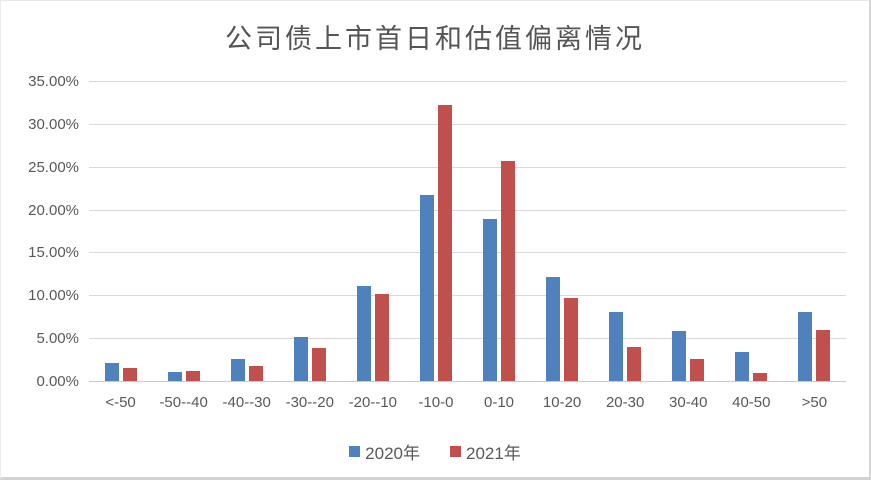  What do you see at coordinates (57, 381) in the screenshot?
I see `y-axis-tick-label: 0.00%` at bounding box center [57, 381].